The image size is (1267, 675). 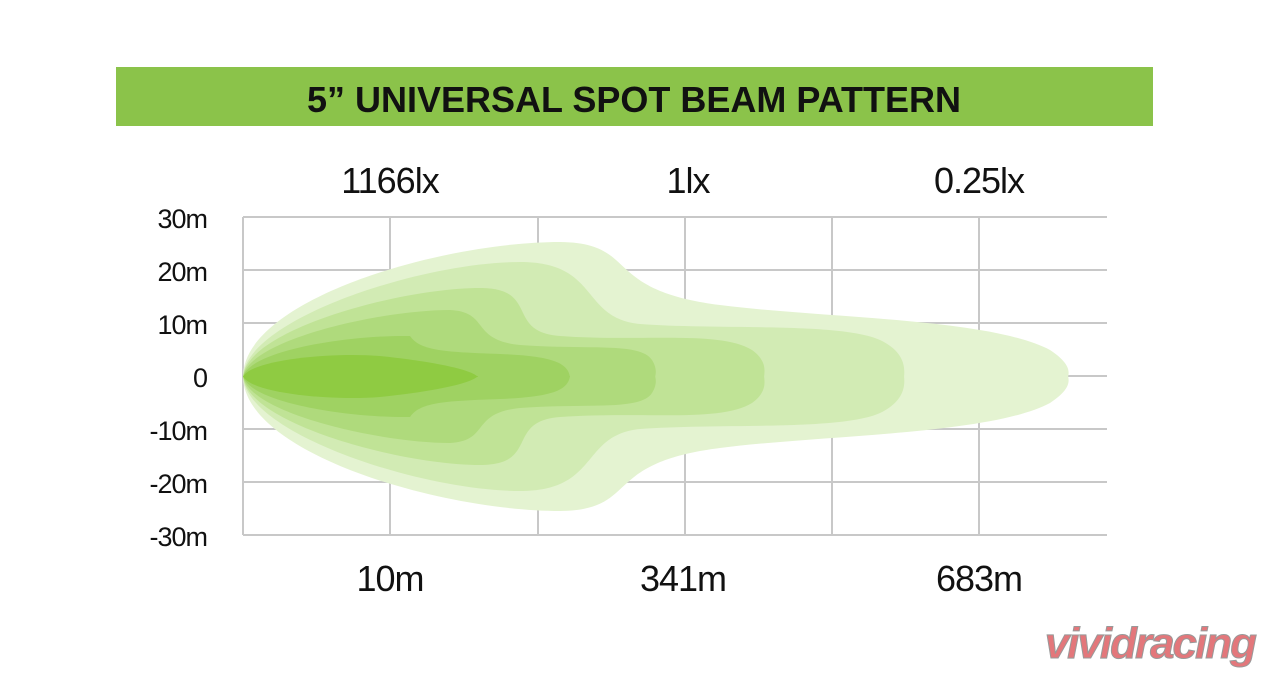 I want to click on distance-label: 10m, so click(x=389, y=578).